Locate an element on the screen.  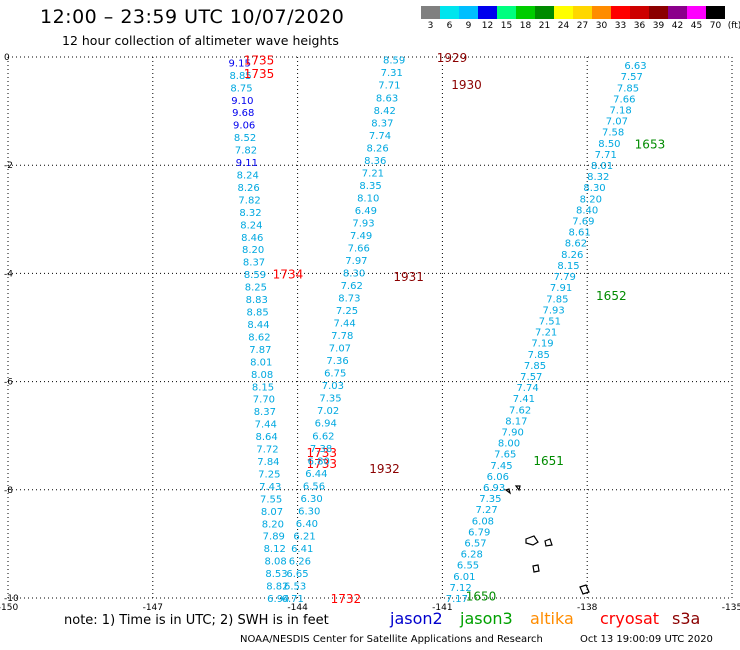
swh-value: 6.01 is located at coordinates (464, 577).